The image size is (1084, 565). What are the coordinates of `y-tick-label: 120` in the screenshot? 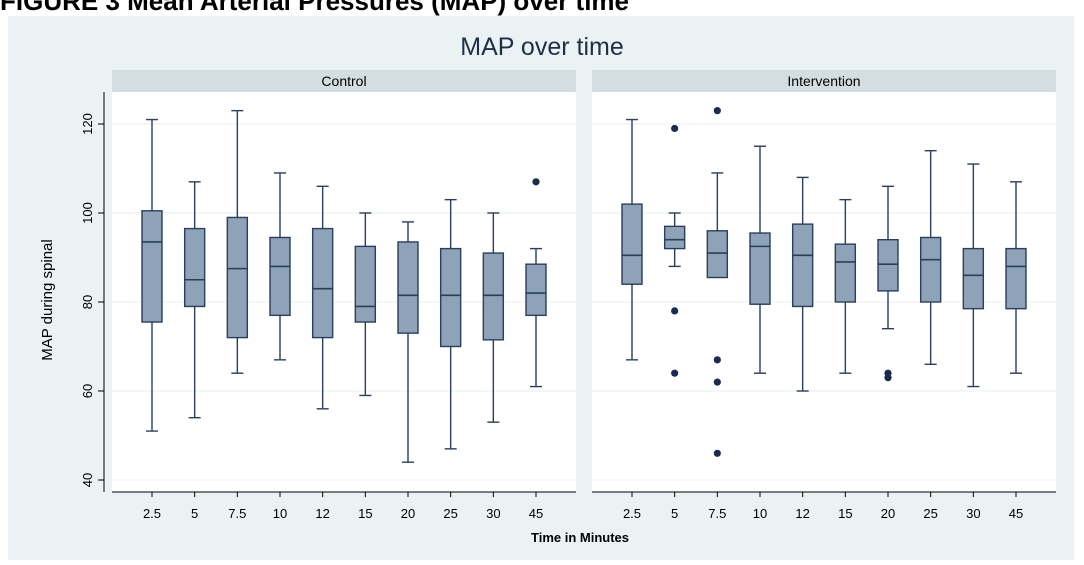 It's located at (87, 124).